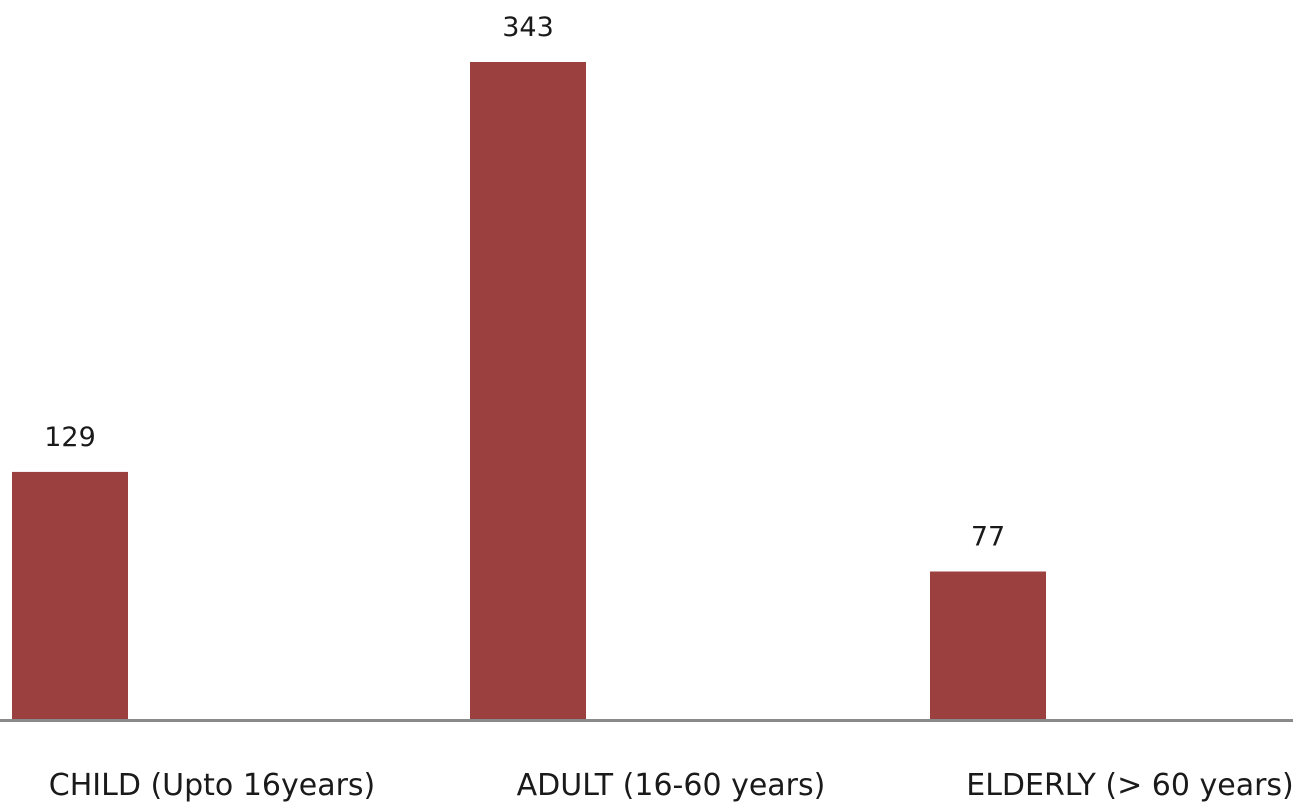 This screenshot has width=1293, height=805. Describe the element at coordinates (70, 437) in the screenshot. I see `data-label-0: 129` at that location.